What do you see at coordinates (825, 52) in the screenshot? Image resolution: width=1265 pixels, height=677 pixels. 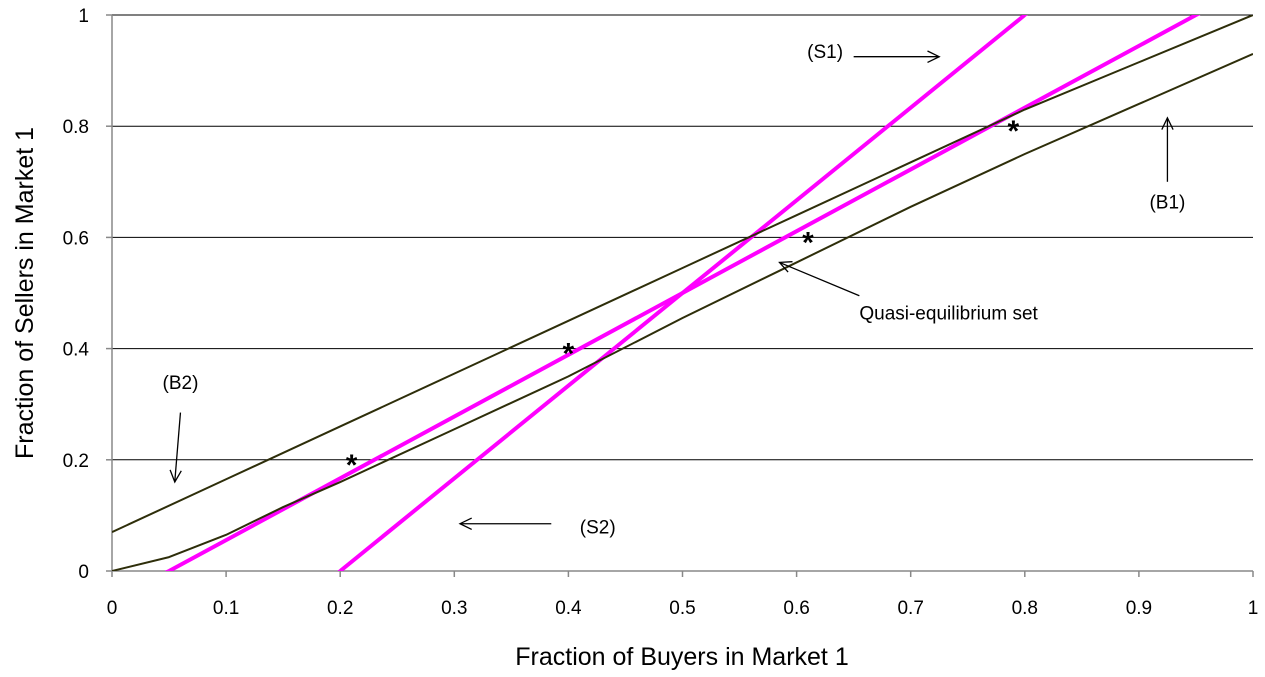 I see `annotation-label-0: (S1)` at bounding box center [825, 52].